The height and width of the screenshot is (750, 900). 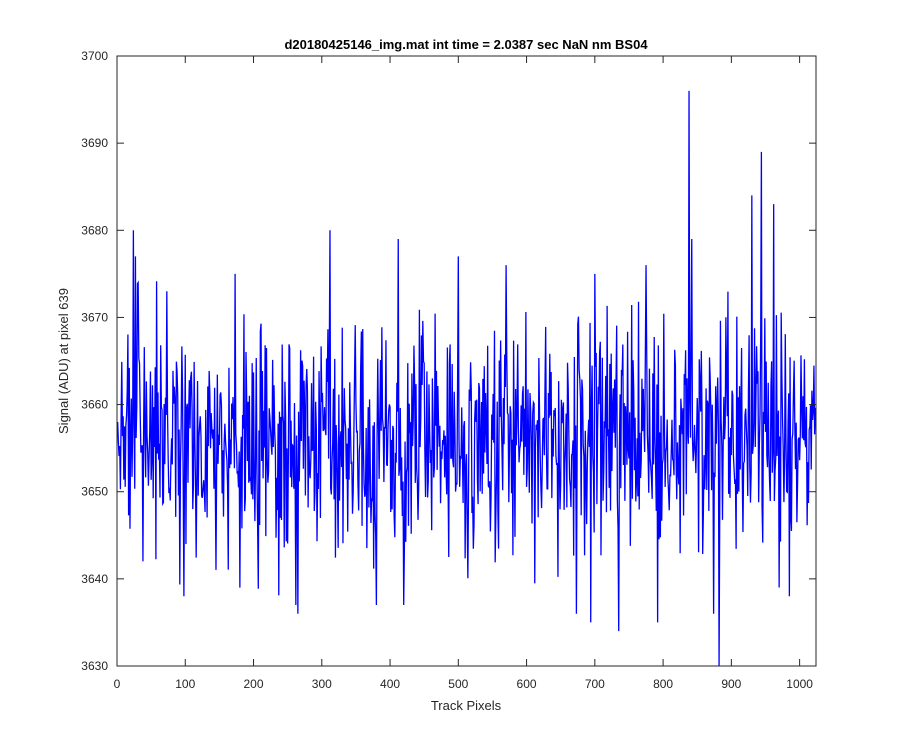 I want to click on y-tick-label: 3690, so click(x=94, y=143).